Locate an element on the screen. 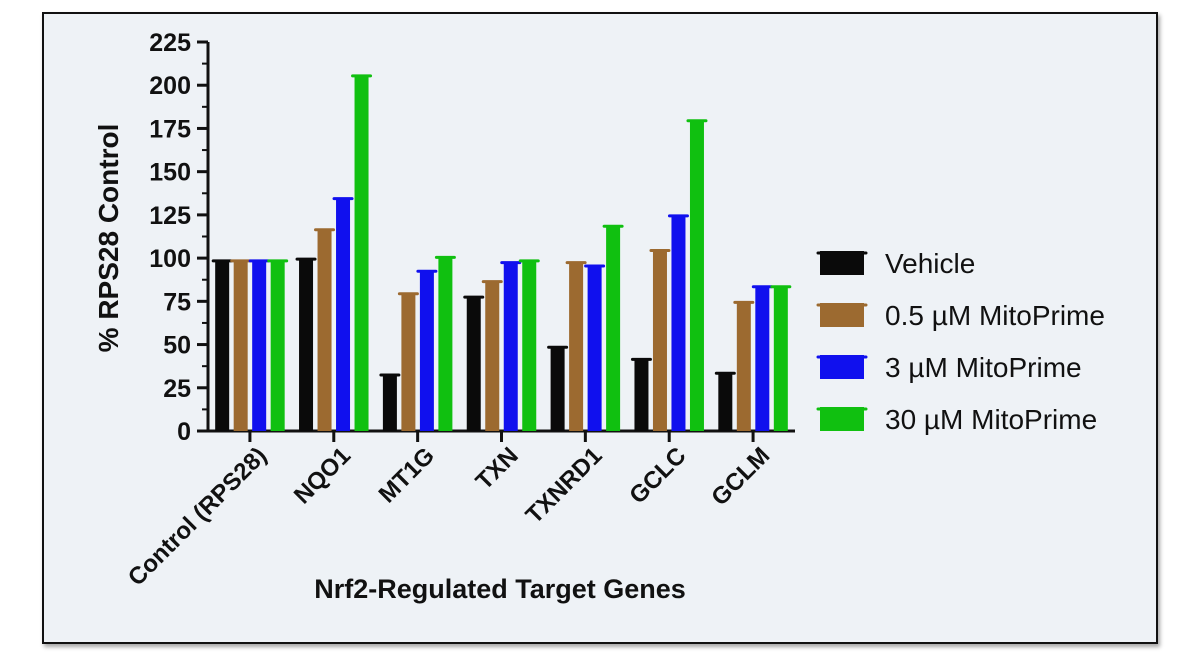 Image resolution: width=1200 pixels, height=666 pixels. y-tick-label: 100 is located at coordinates (170, 259).